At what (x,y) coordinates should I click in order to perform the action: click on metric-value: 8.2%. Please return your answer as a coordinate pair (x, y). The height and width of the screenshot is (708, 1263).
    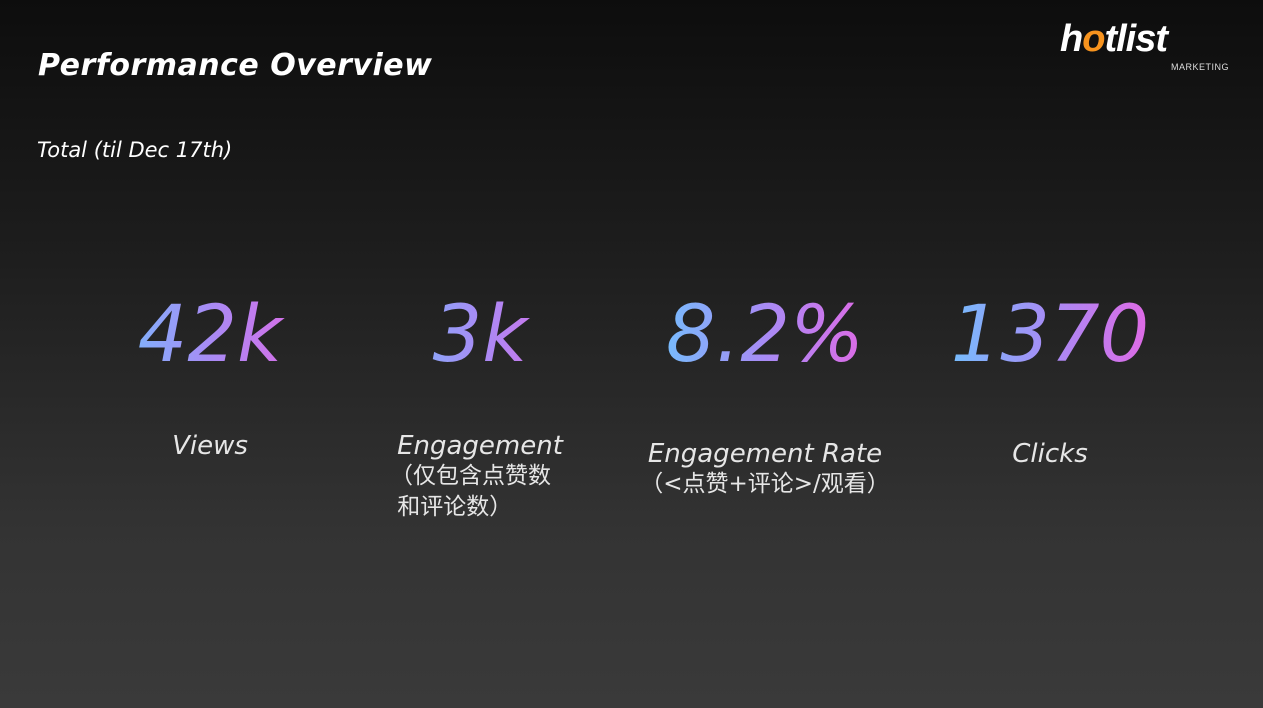
    Looking at the image, I should click on (765, 335).